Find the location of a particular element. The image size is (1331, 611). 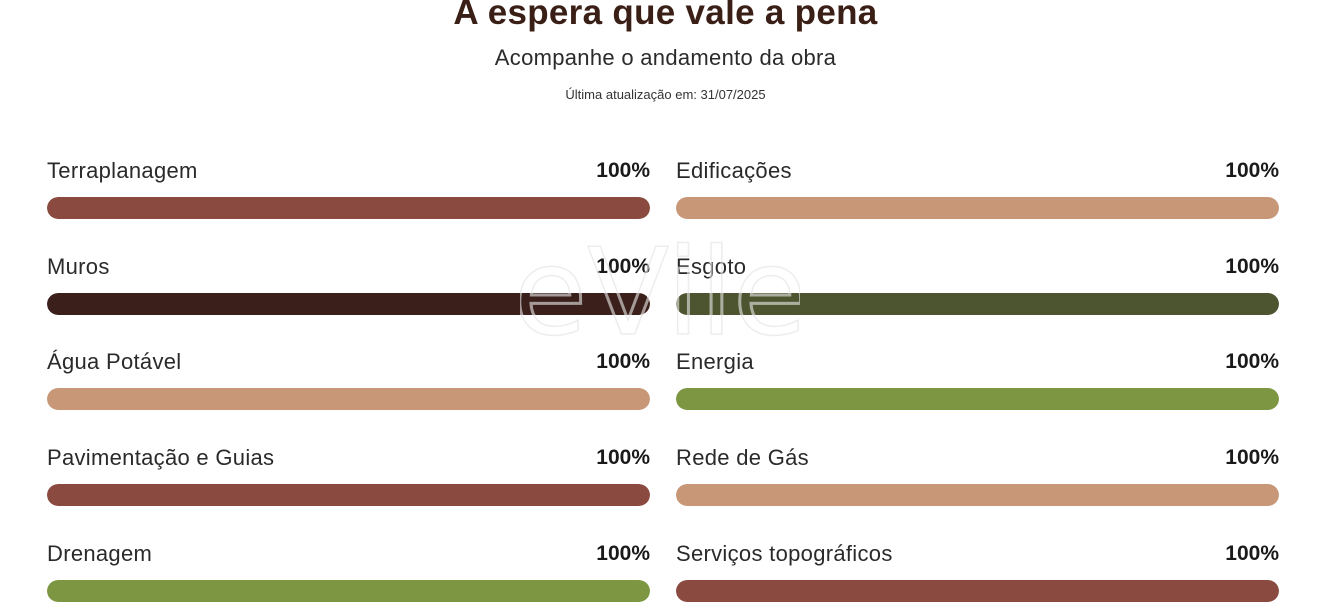

progress-label: Edificações is located at coordinates (734, 170).